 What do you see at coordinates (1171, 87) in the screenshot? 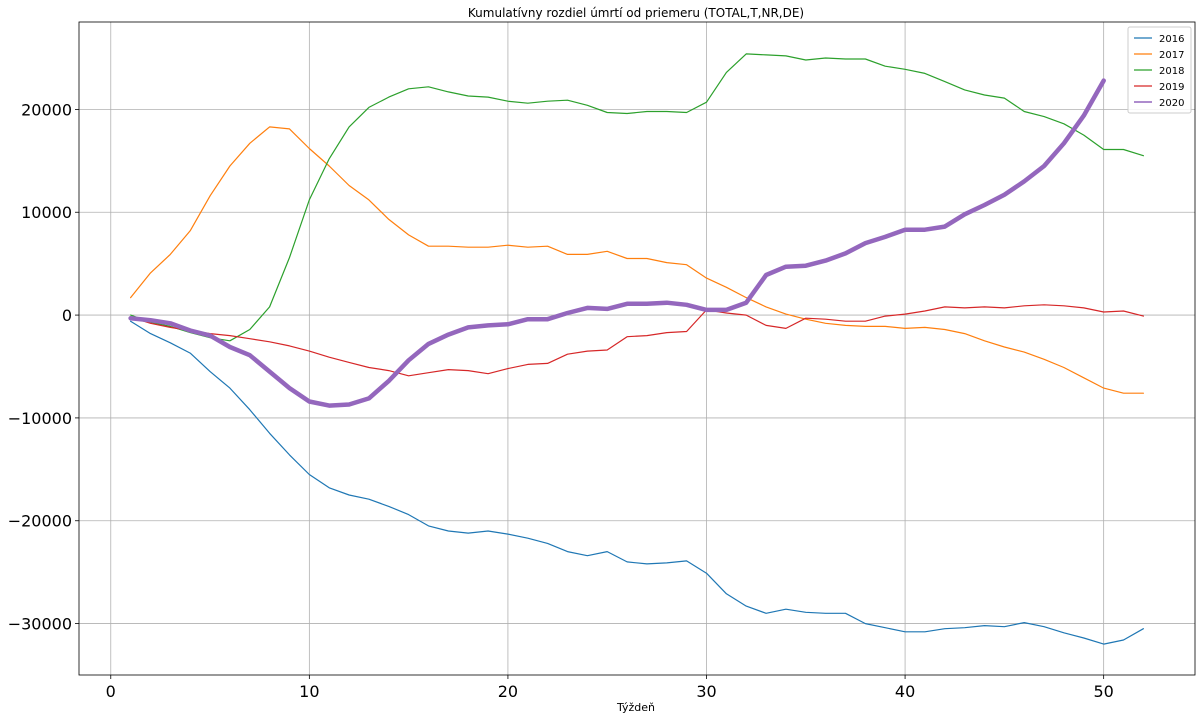
I see `legend-label-2019: 2019` at bounding box center [1171, 87].